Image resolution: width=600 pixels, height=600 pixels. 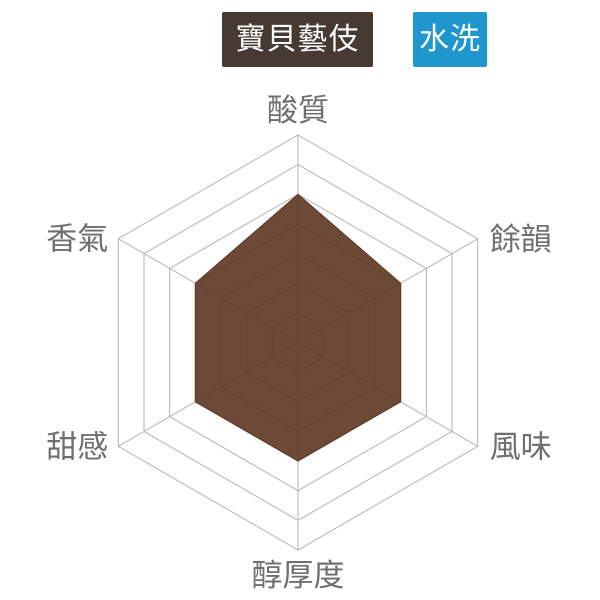 What do you see at coordinates (521, 239) in the screenshot?
I see `axis-label-1: 餘韻` at bounding box center [521, 239].